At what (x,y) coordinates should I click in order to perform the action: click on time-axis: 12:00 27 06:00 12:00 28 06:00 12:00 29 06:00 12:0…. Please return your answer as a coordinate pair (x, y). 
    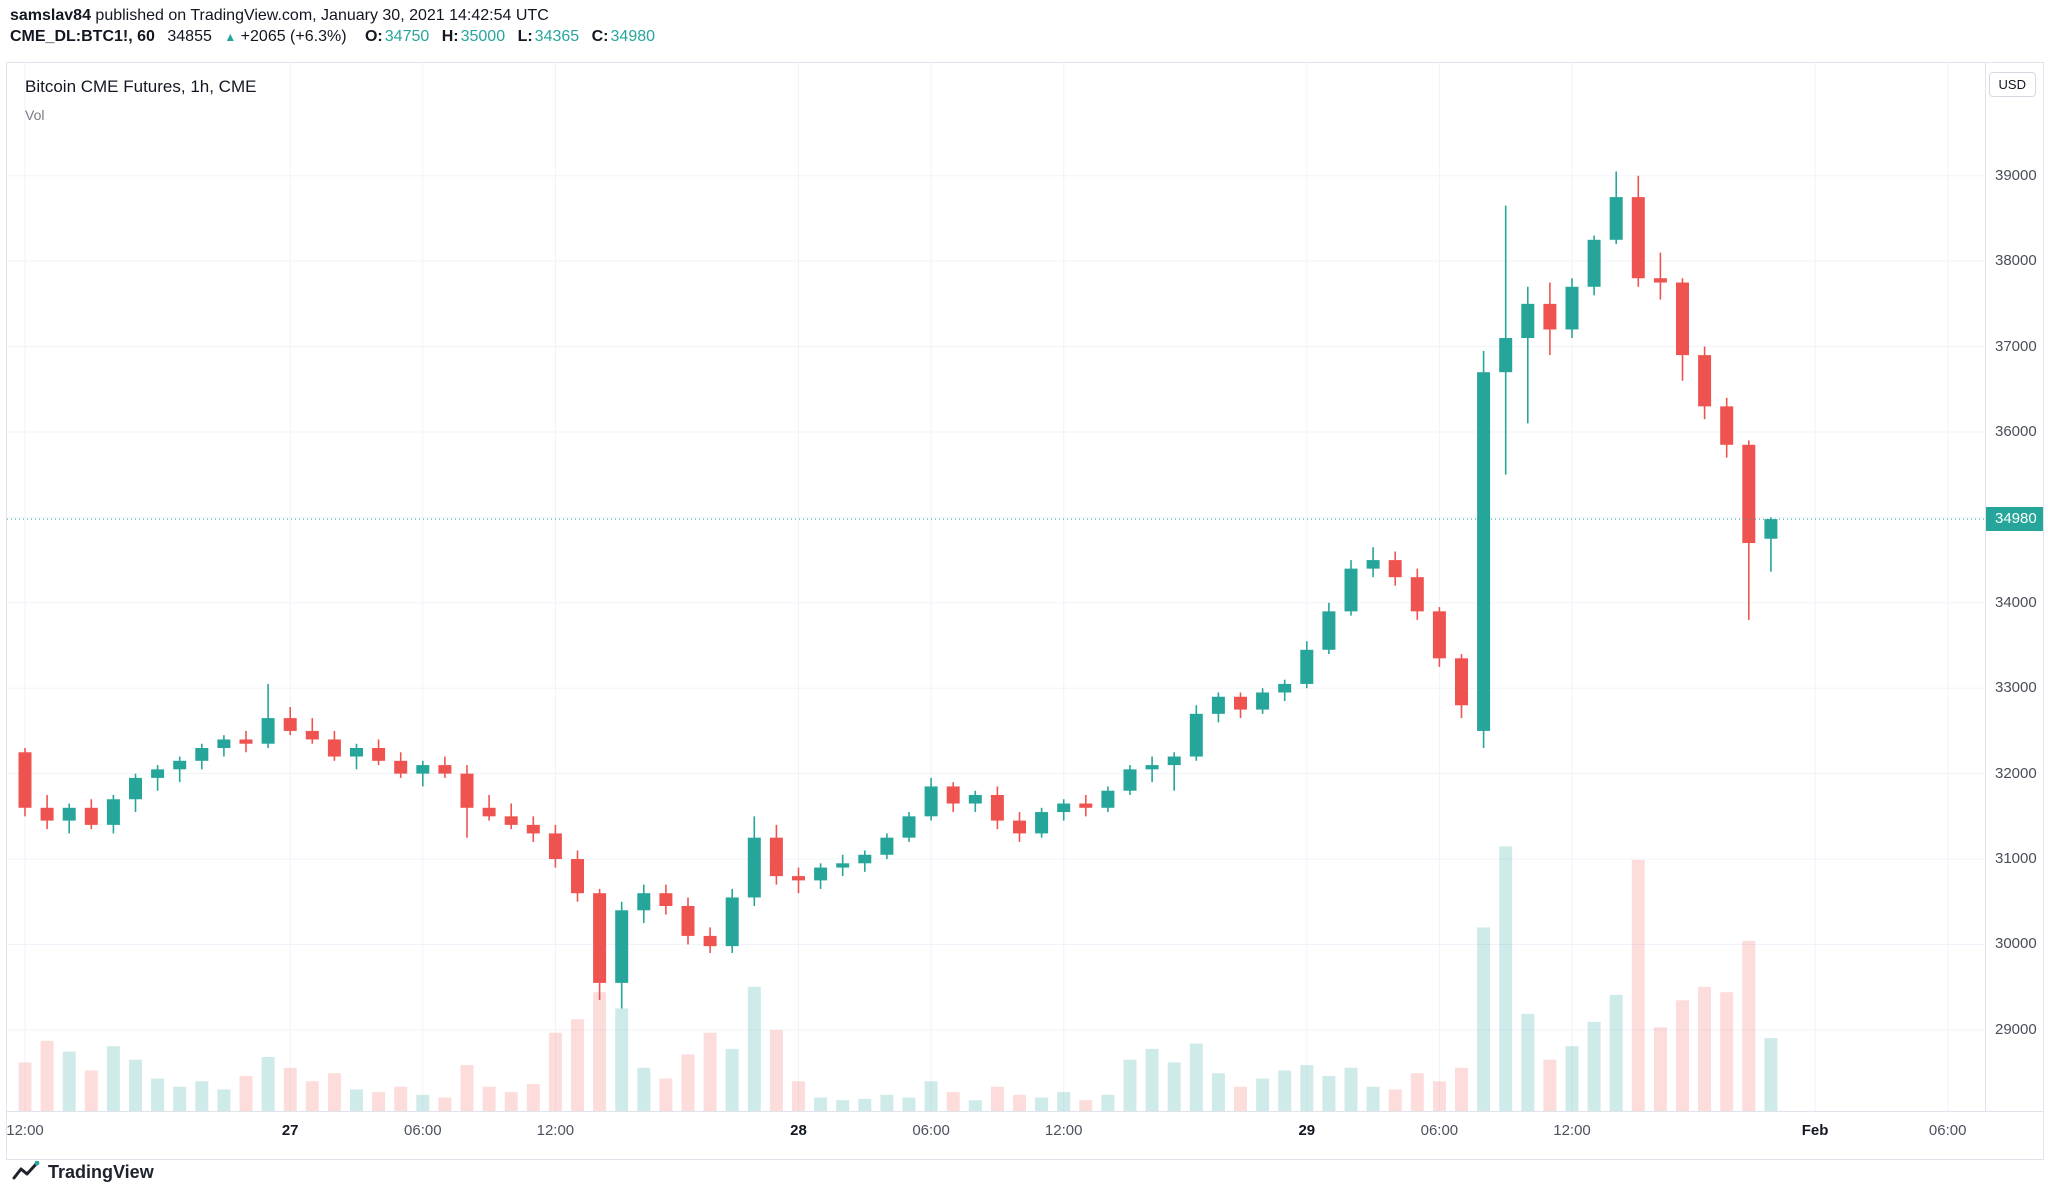
    Looking at the image, I should click on (1025, 1135).